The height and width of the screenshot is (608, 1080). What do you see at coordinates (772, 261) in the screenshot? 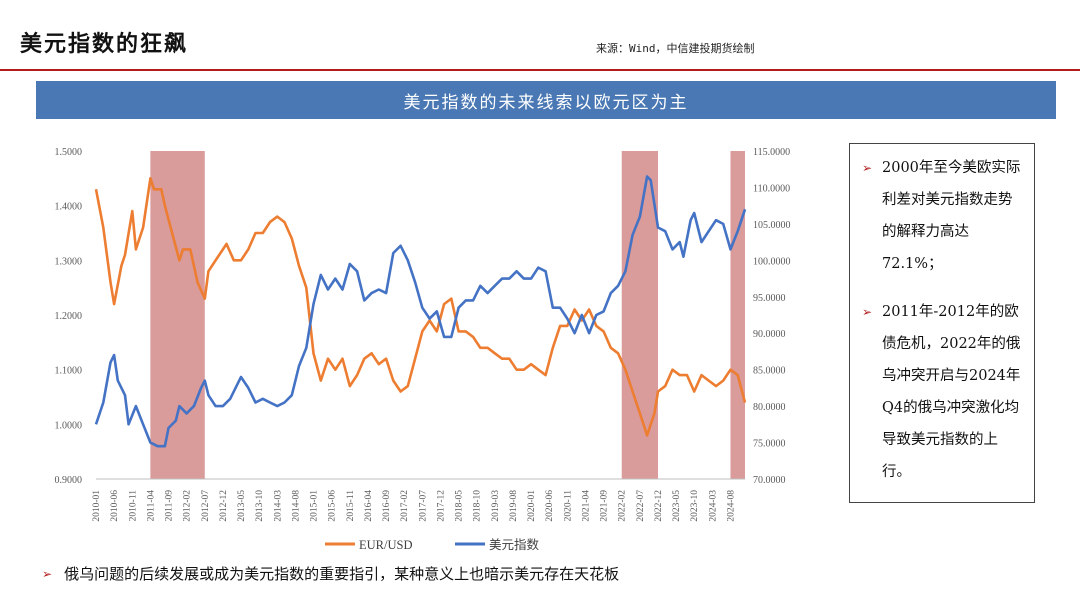
I see `right-axis-tick-label: 100.0000` at bounding box center [772, 261].